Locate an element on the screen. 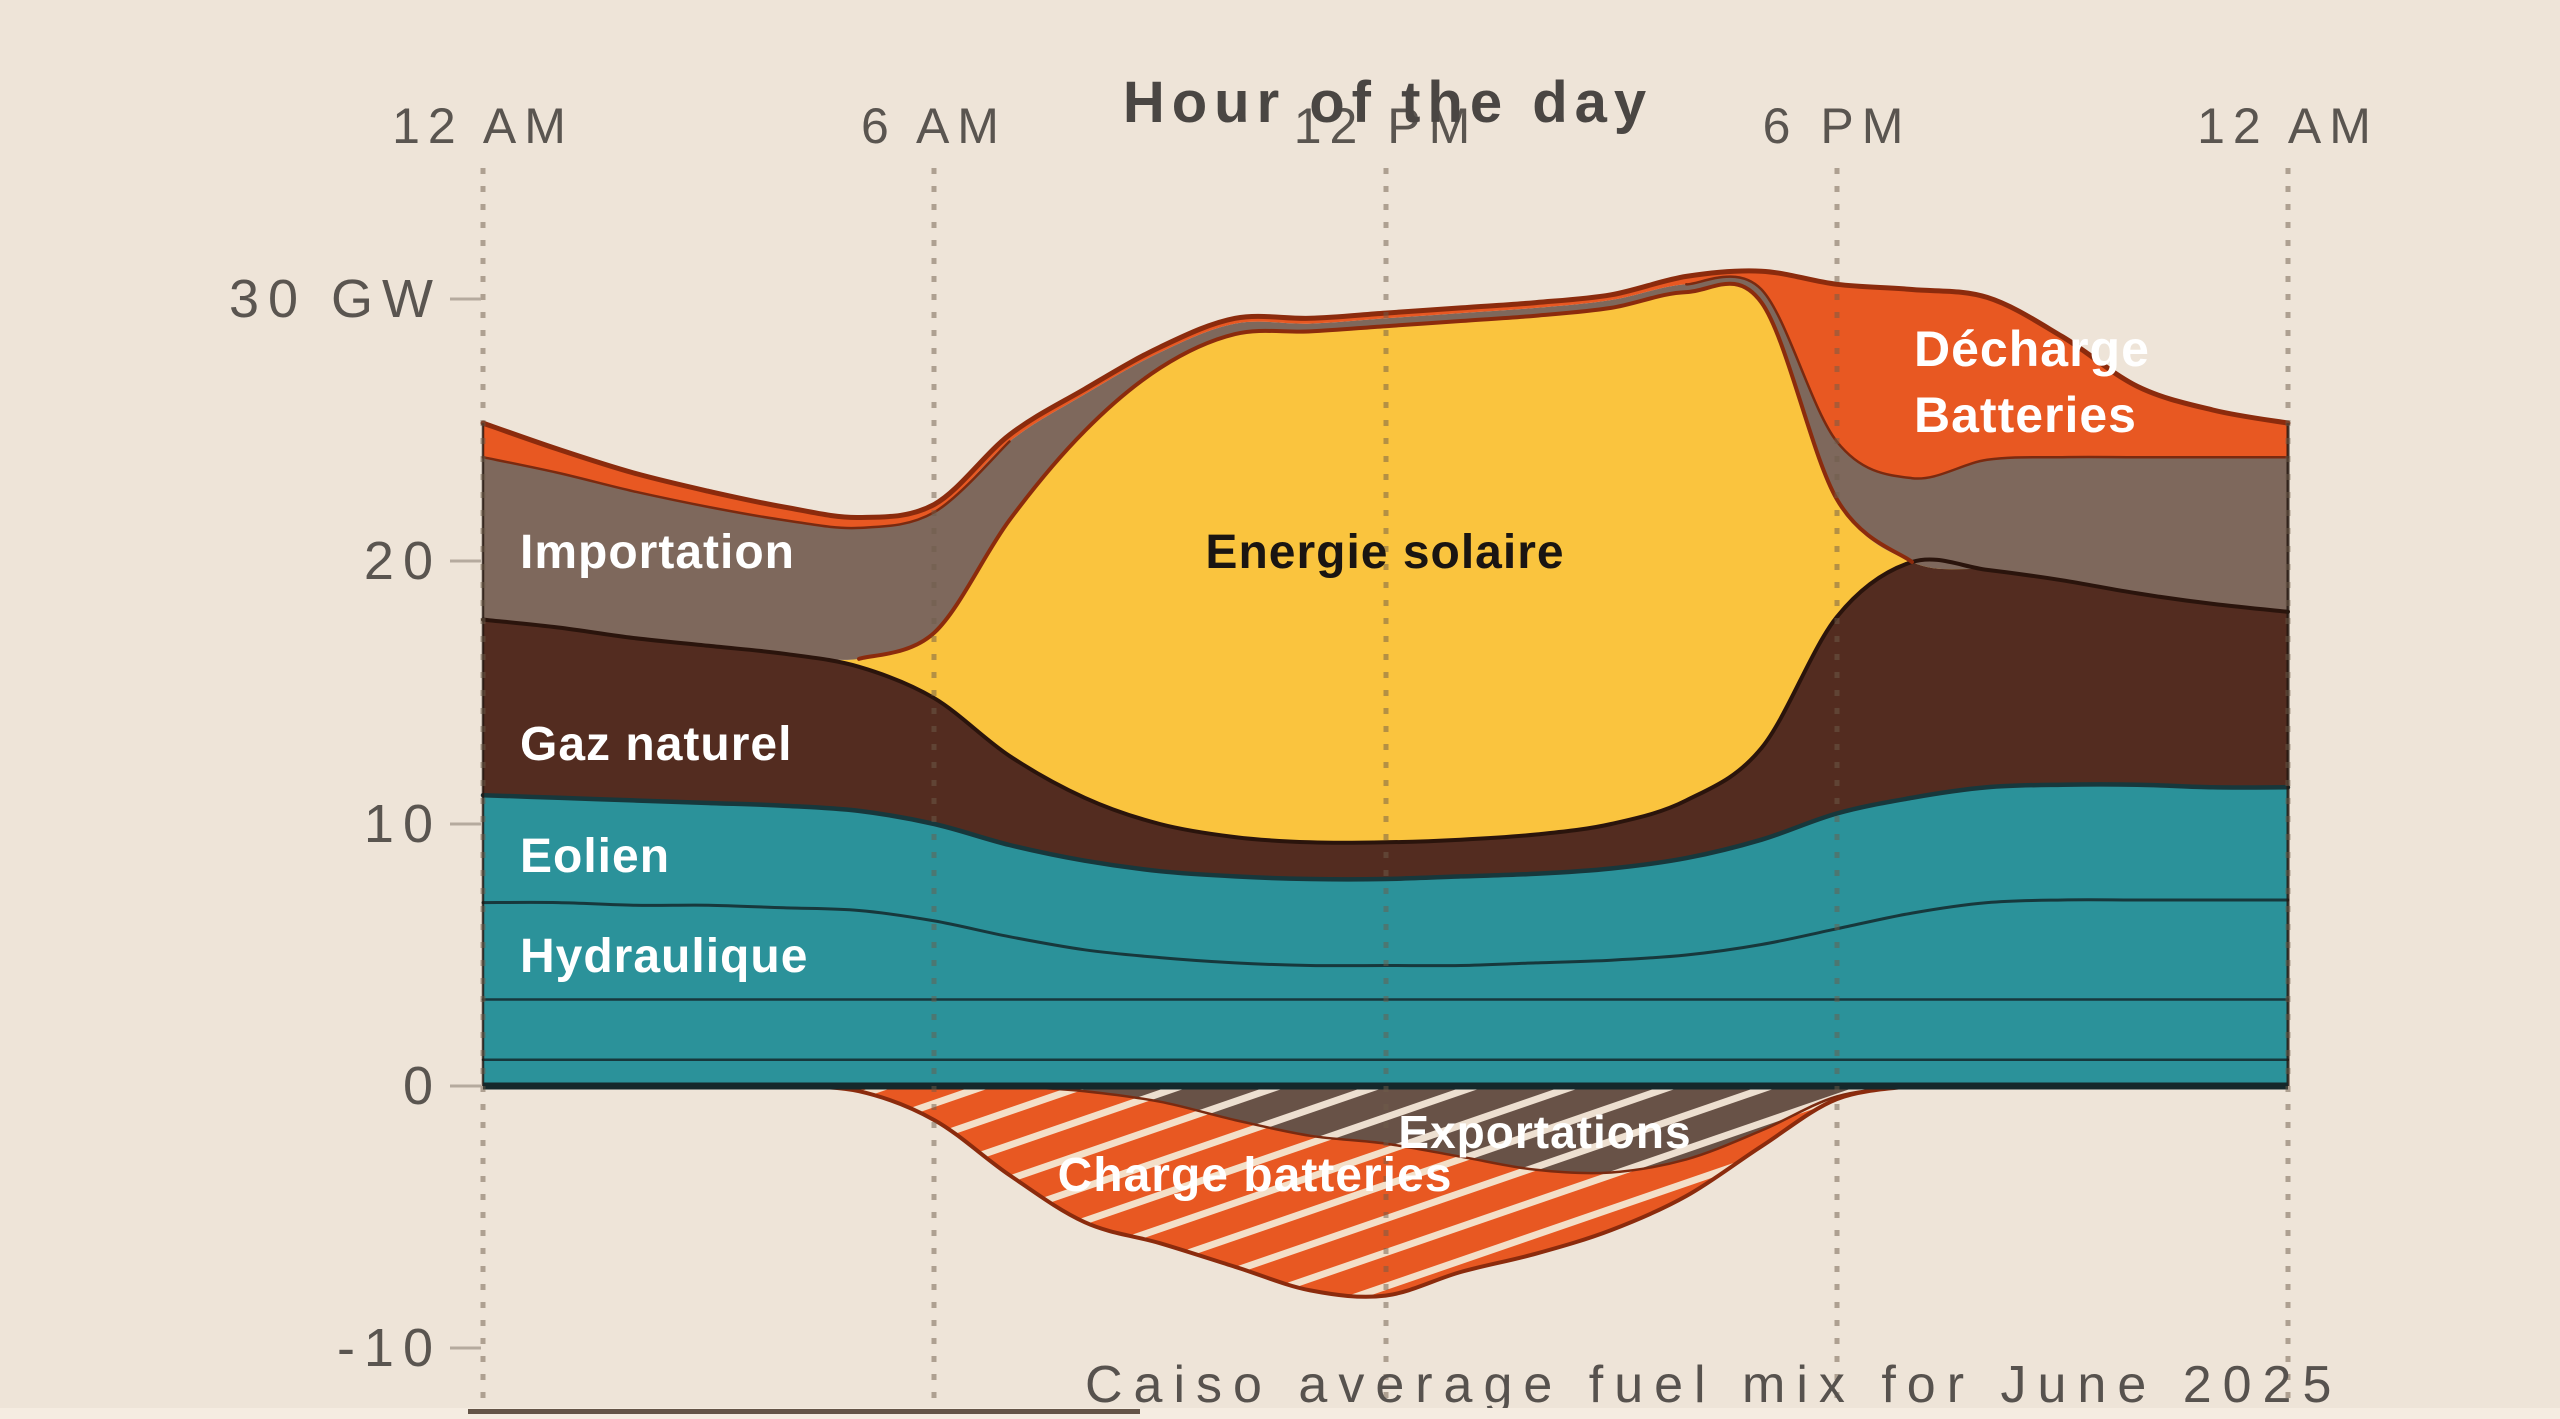  outline-charge-bottom is located at coordinates (1347, 1191).